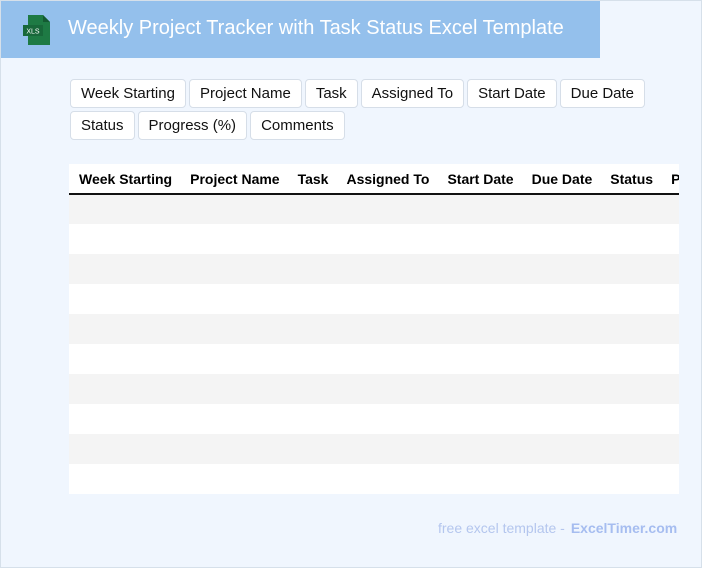 The width and height of the screenshot is (702, 568). Describe the element at coordinates (33, 32) in the screenshot. I see `svg-text: XLS` at that location.